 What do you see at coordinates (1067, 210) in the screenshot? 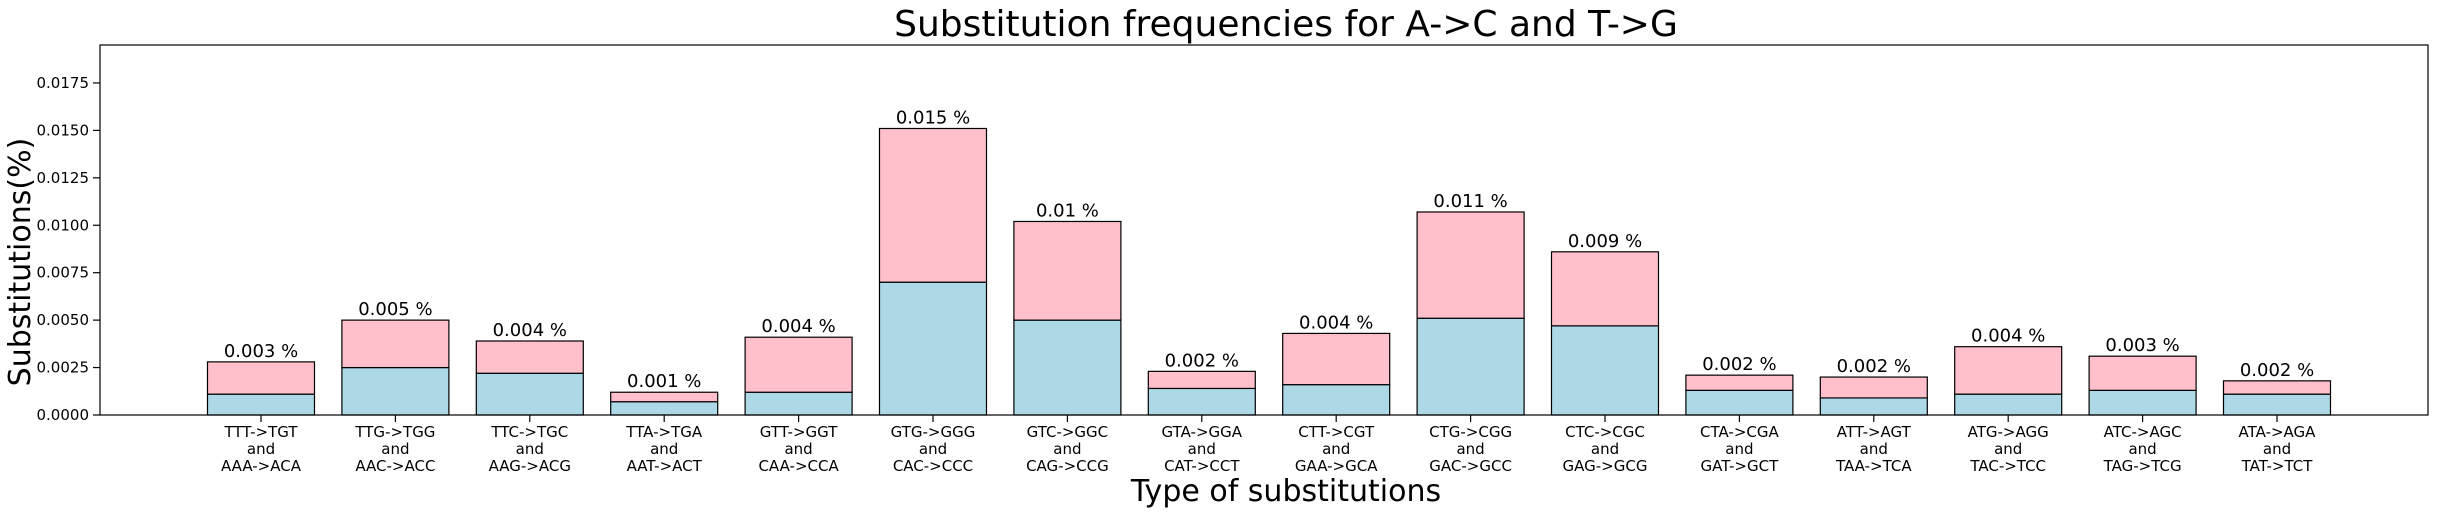
I see `bar-data-label: 0.01 %` at bounding box center [1067, 210].